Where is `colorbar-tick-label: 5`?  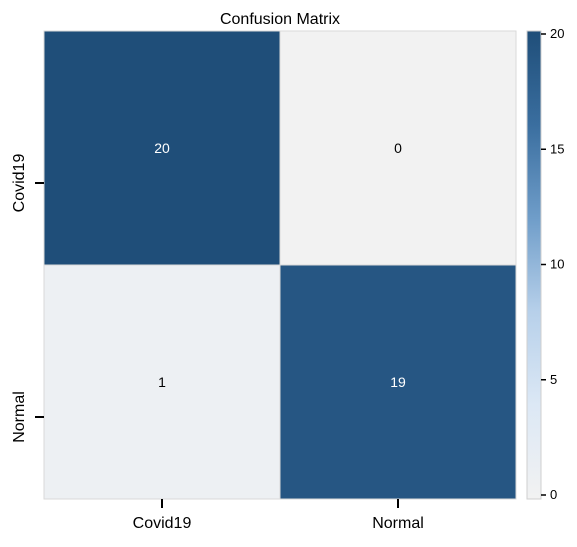 colorbar-tick-label: 5 is located at coordinates (553, 379).